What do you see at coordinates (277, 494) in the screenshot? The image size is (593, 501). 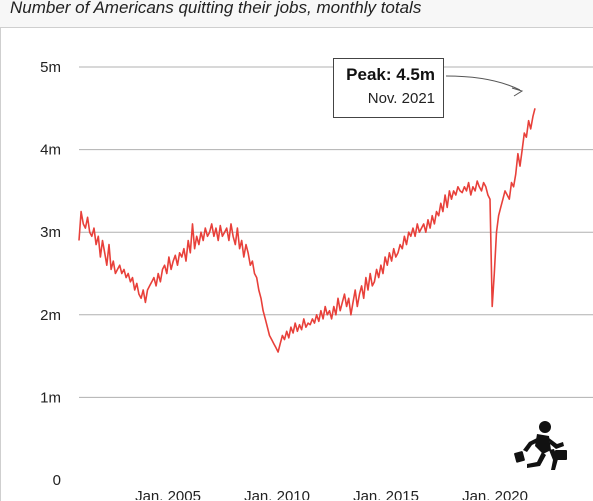 I see `x-tick-label: Jan. 2010` at bounding box center [277, 494].